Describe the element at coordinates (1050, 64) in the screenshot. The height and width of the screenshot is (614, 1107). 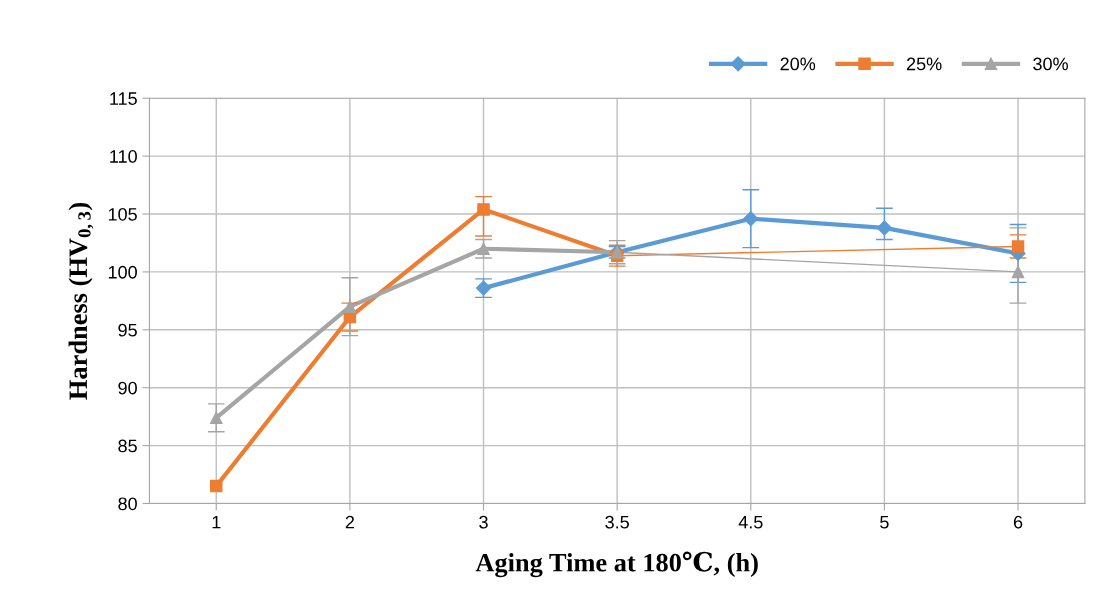
I see `legend-label: 30%` at that location.